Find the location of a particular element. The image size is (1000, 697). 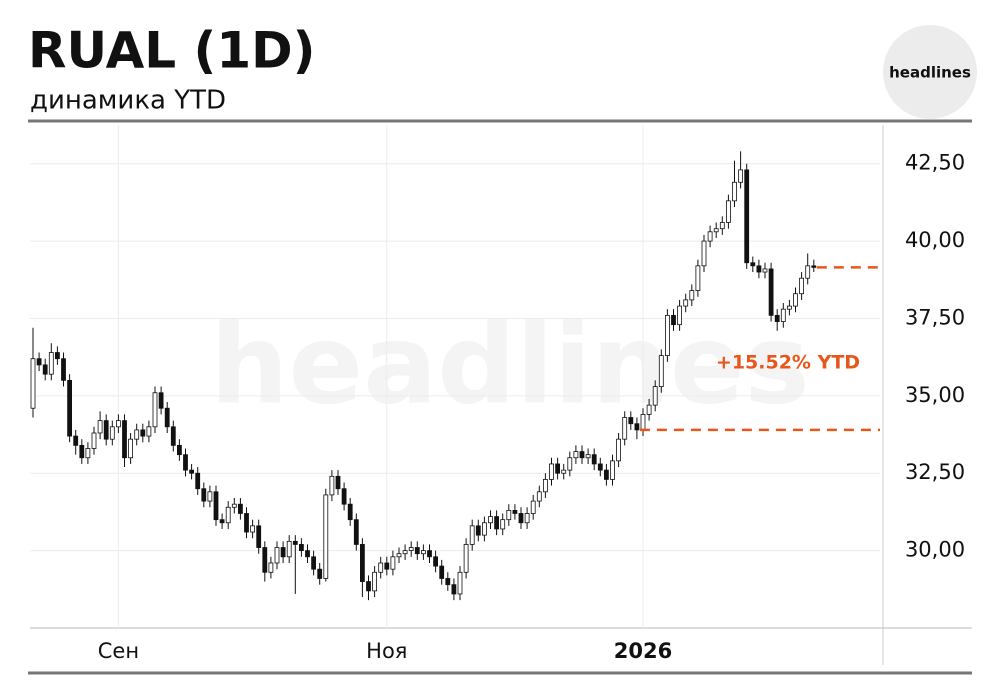

chart-subtitle: динамика YTD is located at coordinates (128, 101).